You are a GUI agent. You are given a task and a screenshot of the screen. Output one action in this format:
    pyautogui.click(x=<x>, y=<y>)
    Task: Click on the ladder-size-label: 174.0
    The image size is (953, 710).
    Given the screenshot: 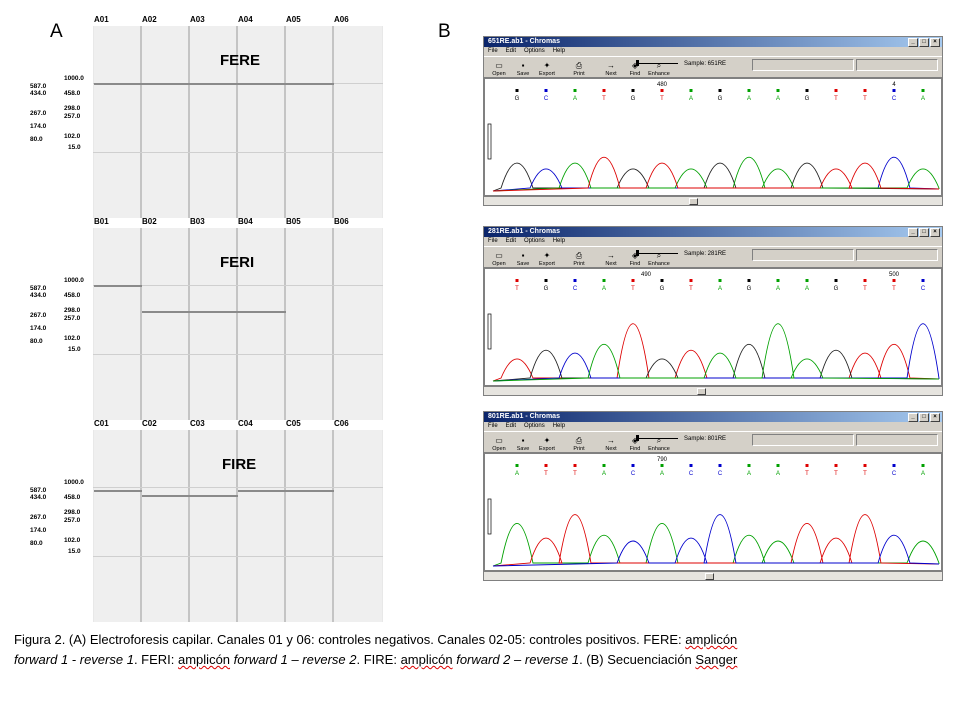 What is the action you would take?
    pyautogui.click(x=38, y=328)
    